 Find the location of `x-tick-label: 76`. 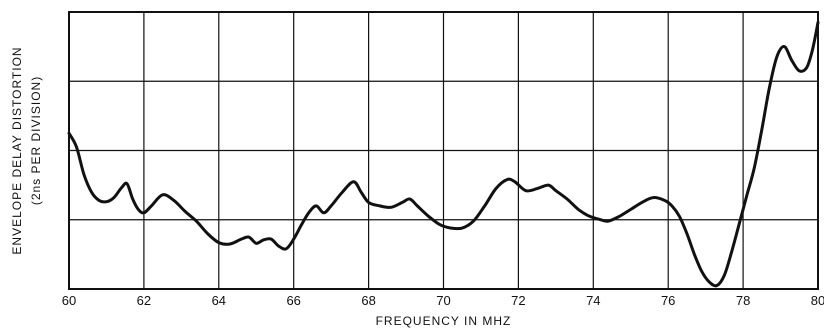

x-tick-label: 76 is located at coordinates (668, 300).